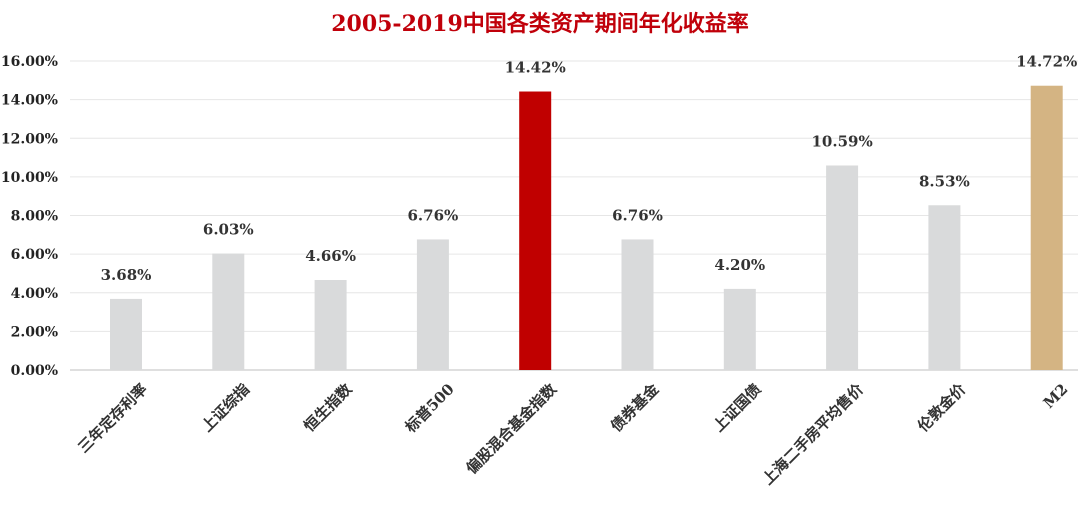 This screenshot has width=1080, height=506. I want to click on data-label: 8.53%, so click(944, 181).